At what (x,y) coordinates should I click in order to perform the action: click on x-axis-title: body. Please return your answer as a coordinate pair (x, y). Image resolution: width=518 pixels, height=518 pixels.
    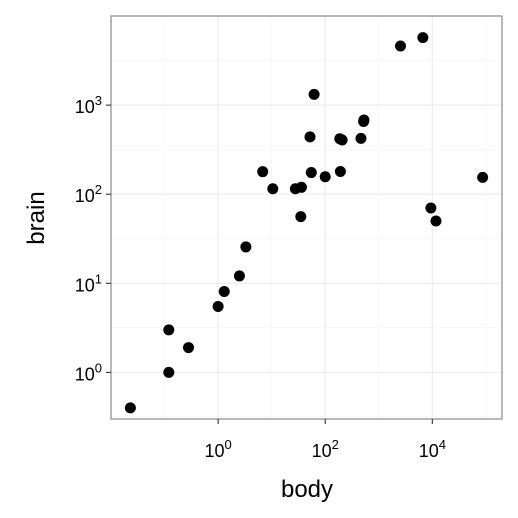
    Looking at the image, I should click on (307, 489).